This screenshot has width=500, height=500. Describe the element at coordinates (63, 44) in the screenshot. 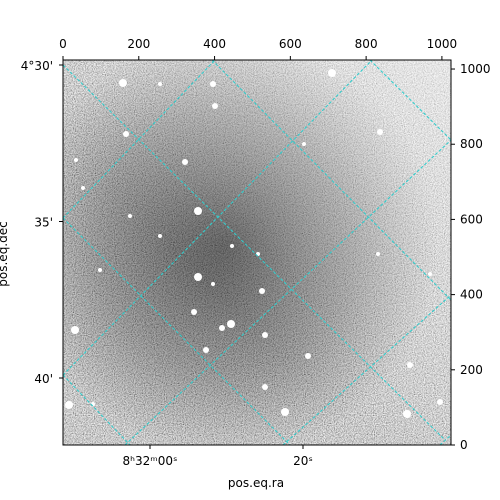

I see `top-tick-label: 0` at that location.